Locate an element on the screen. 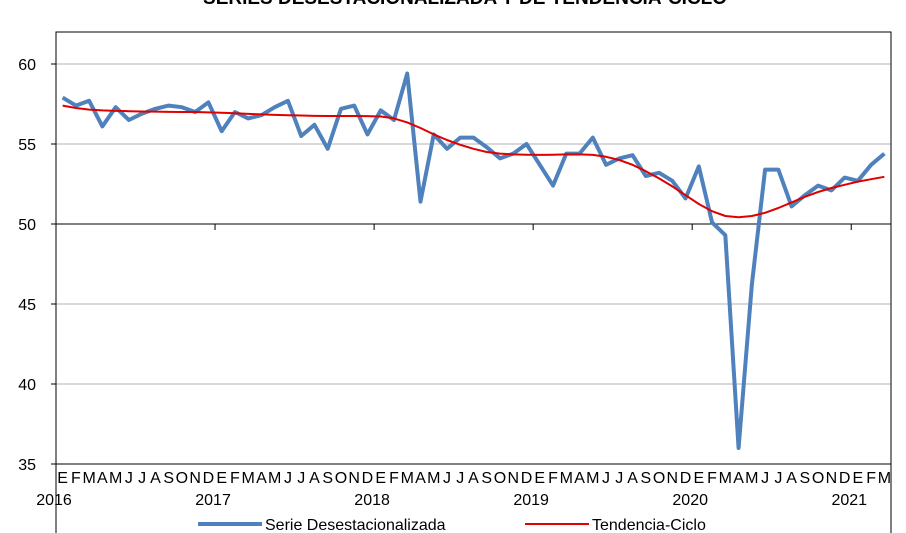  year-label: 2017 is located at coordinates (213, 500).